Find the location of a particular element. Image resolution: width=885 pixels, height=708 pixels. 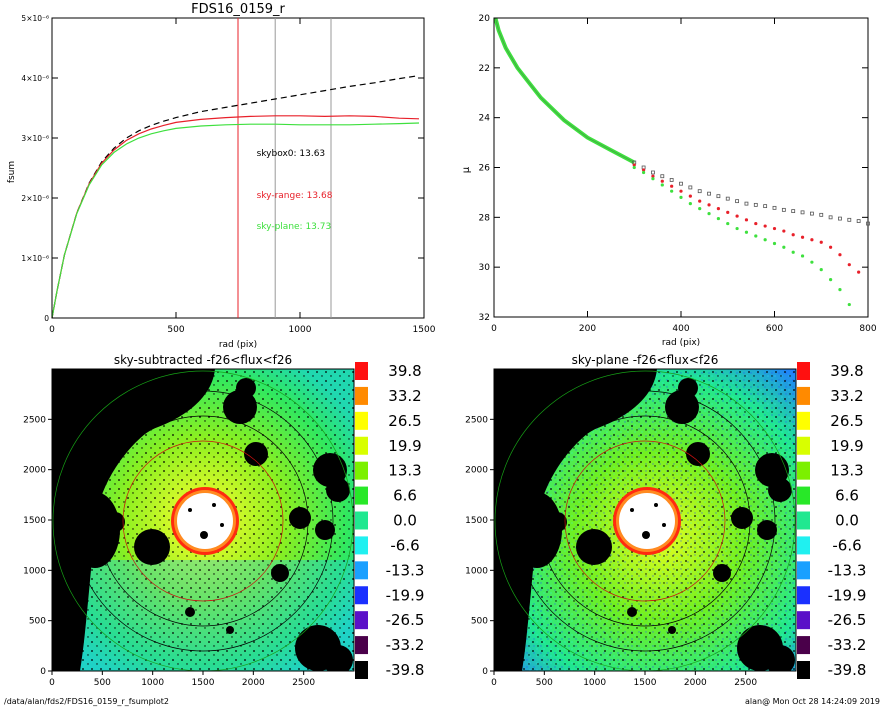

mu-x-tick-label: 400 is located at coordinates (680, 329).